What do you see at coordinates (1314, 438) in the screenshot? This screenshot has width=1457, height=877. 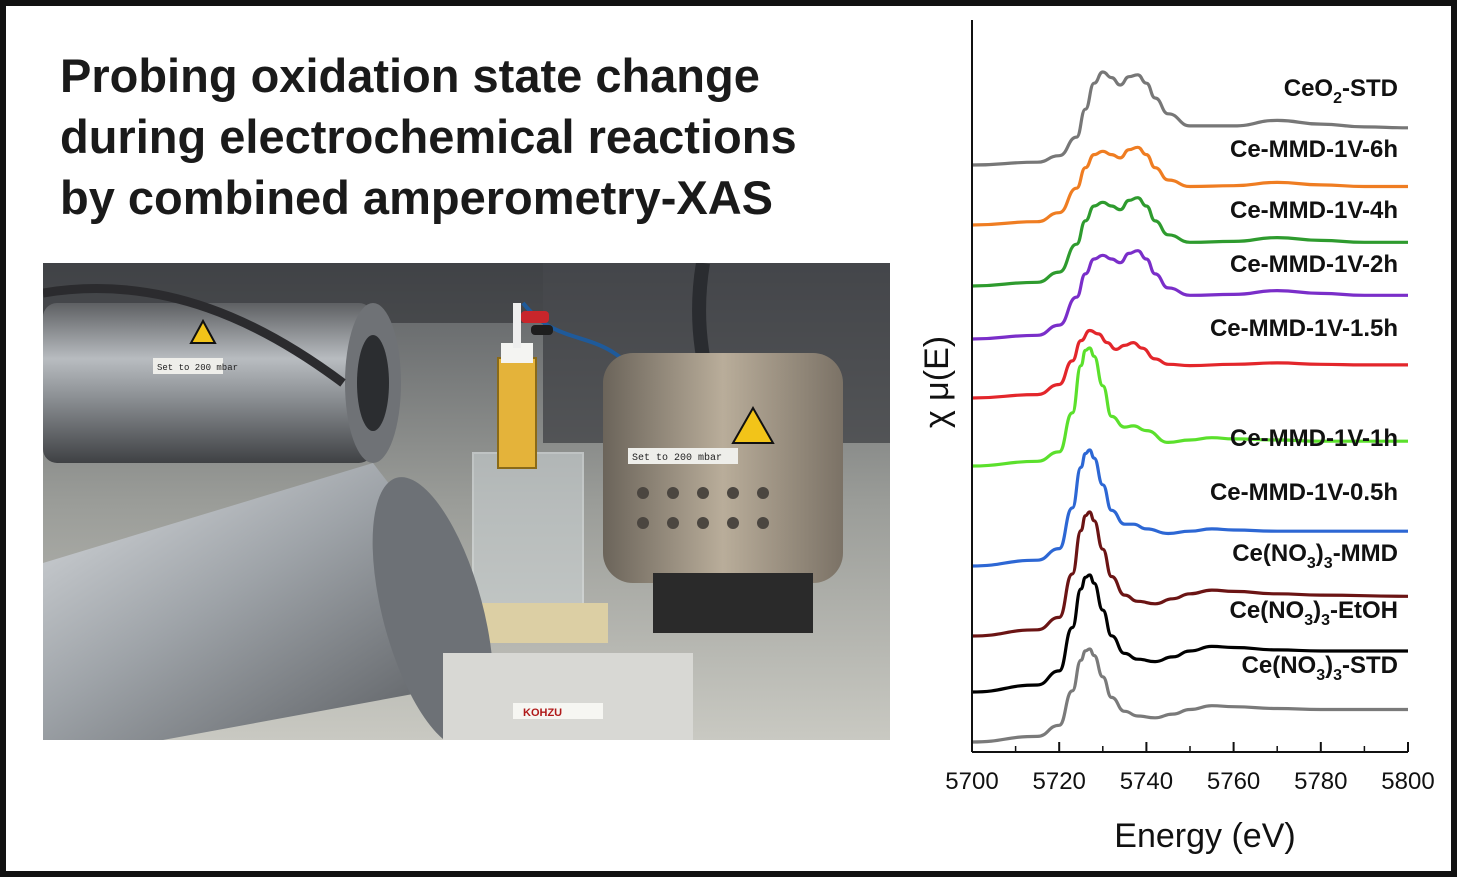 I see `series-label-5: Ce-MMD-1V-1h` at bounding box center [1314, 438].